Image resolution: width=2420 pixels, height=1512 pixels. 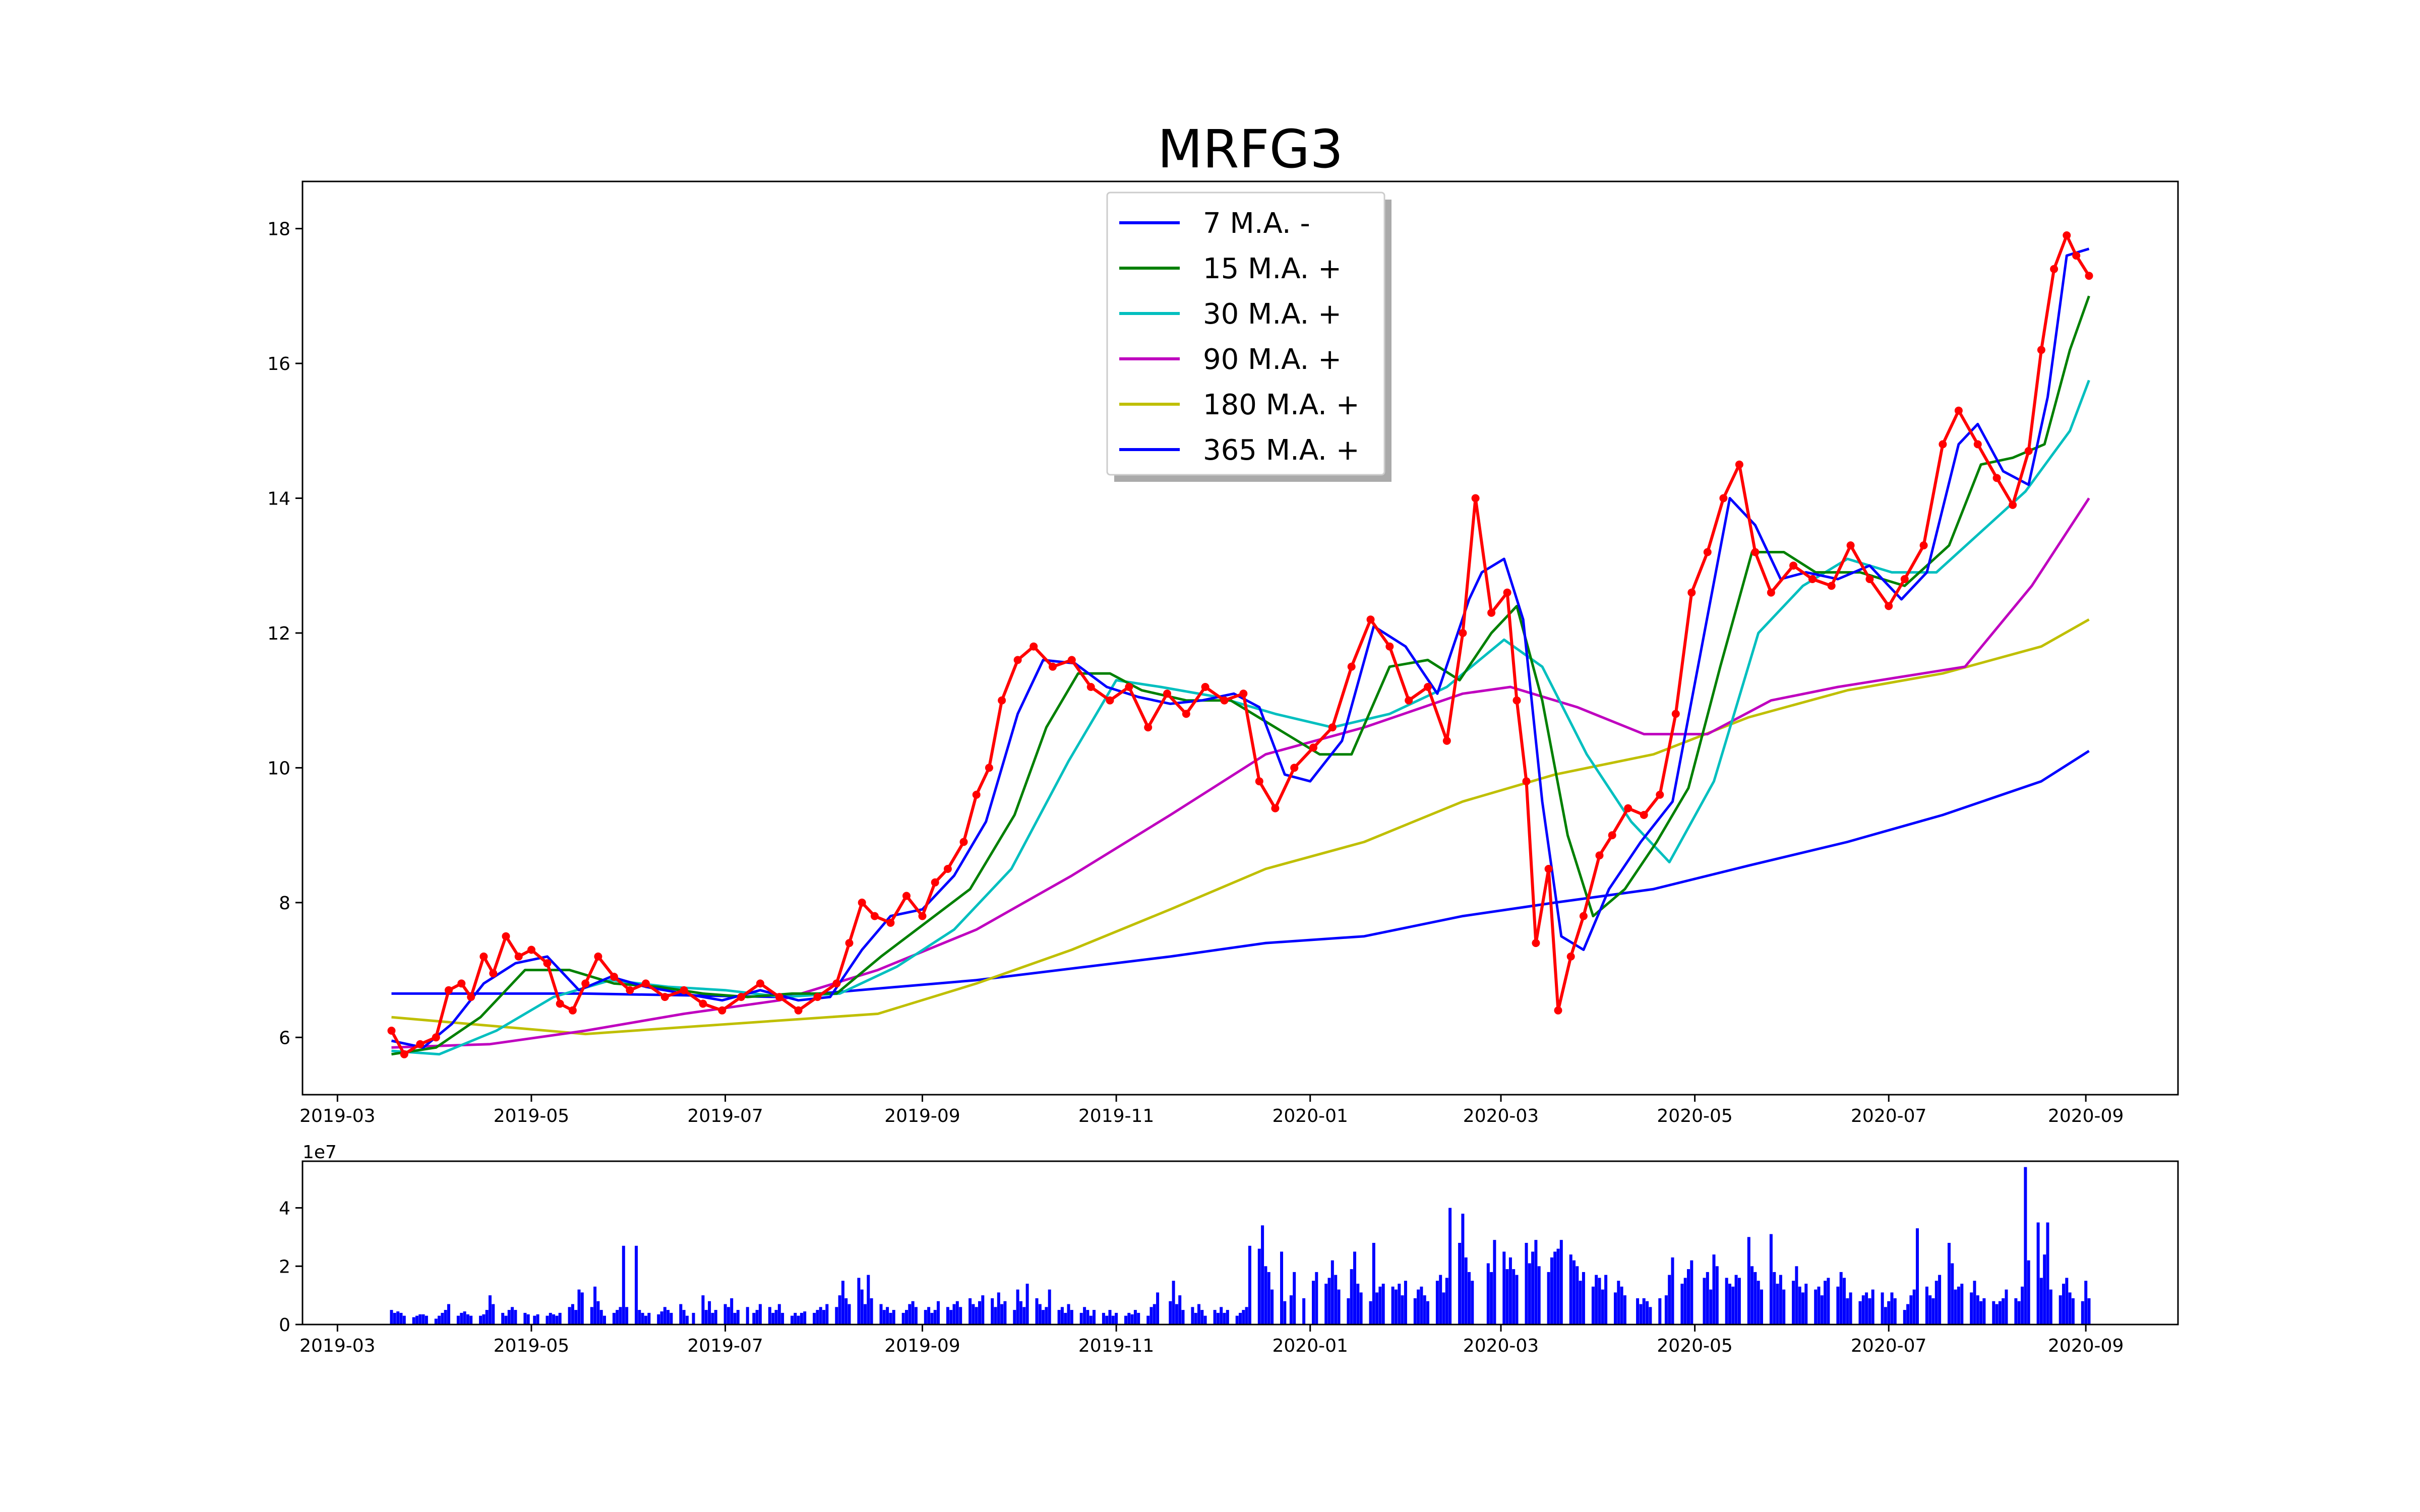 I want to click on y-tick-label: 6, so click(x=284, y=1038).